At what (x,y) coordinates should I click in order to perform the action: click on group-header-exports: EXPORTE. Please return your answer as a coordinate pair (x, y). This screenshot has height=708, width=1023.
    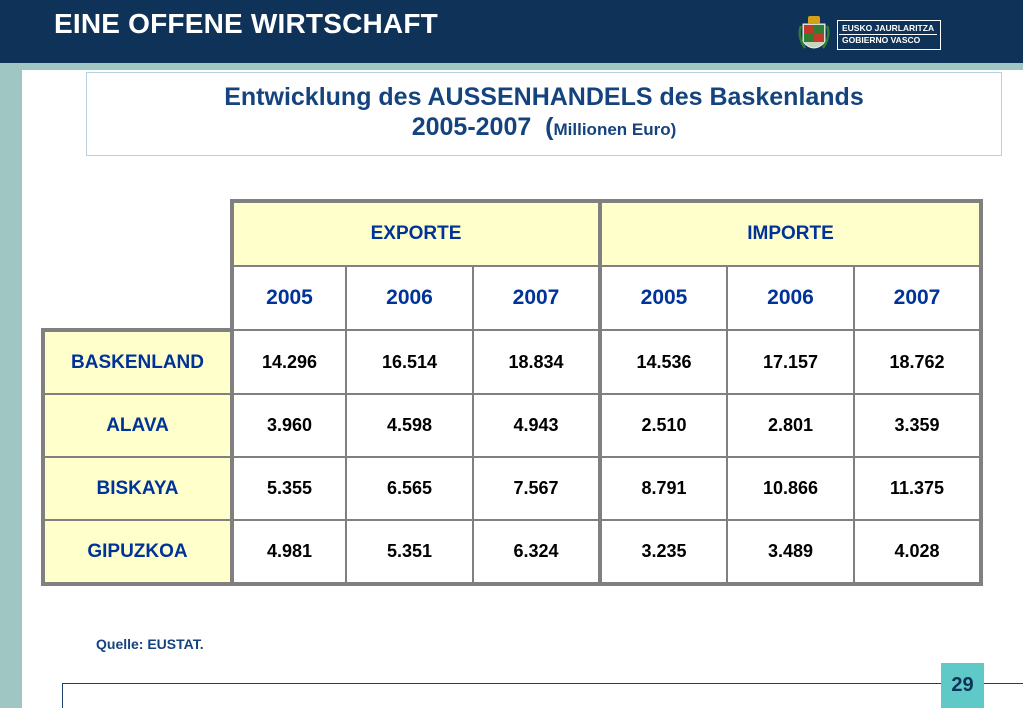
    Looking at the image, I should click on (415, 233).